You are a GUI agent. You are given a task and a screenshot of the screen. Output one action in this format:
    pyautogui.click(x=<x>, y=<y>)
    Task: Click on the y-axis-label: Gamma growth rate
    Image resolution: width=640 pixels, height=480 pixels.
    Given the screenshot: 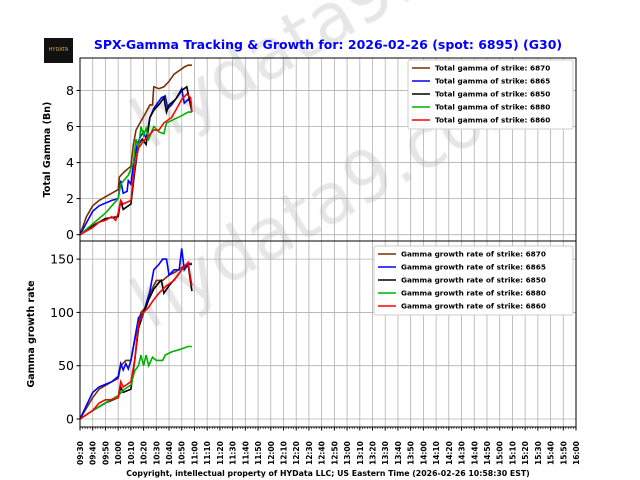 What is the action you would take?
    pyautogui.click(x=31, y=333)
    